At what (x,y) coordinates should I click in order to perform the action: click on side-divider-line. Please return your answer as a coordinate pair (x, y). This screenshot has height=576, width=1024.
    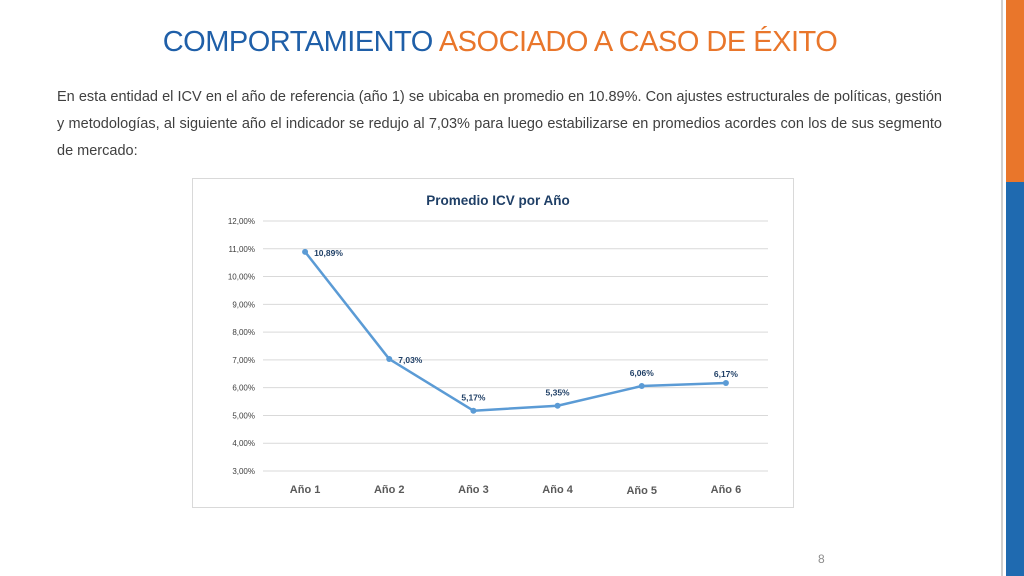
    Looking at the image, I should click on (1002, 288).